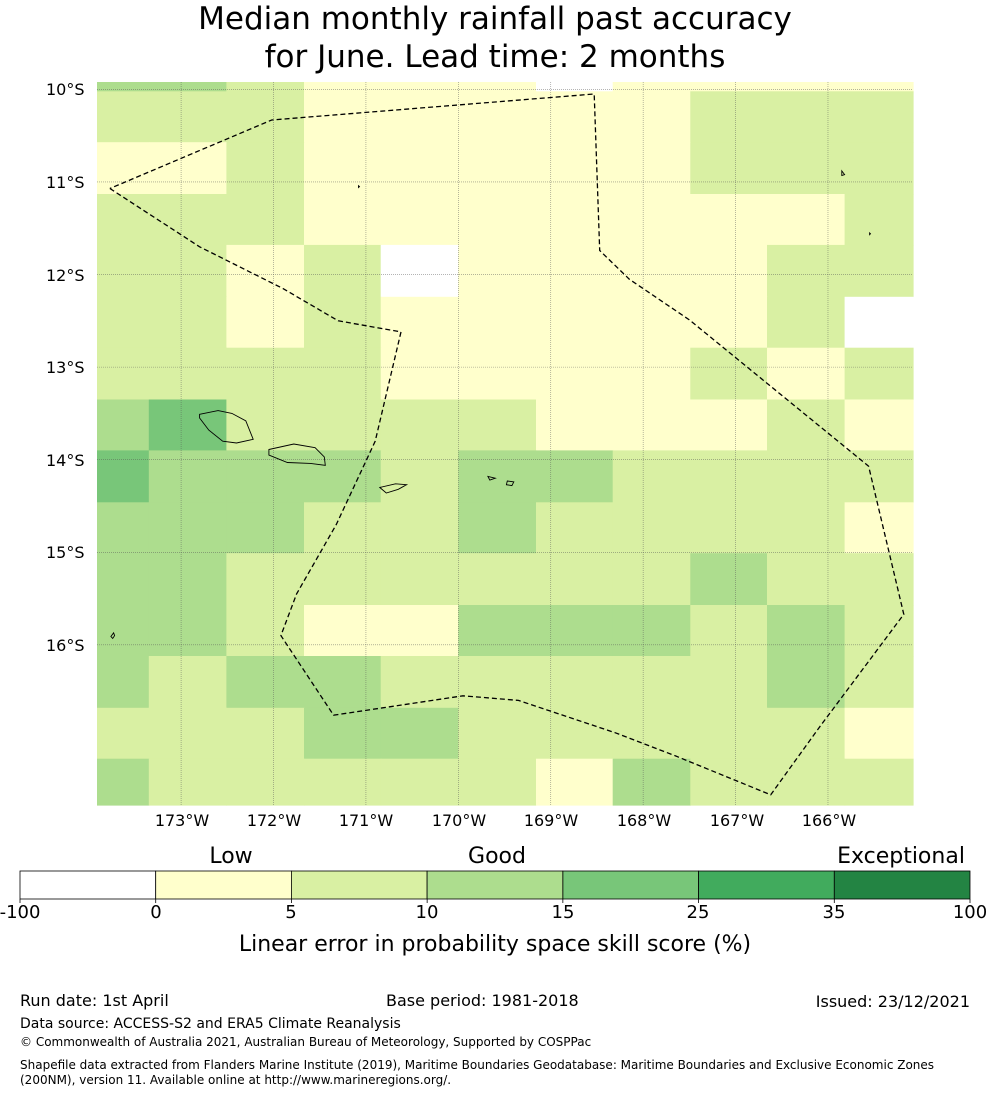  Describe the element at coordinates (65, 182) in the screenshot. I see `lat-label-11s: 11°S` at that location.